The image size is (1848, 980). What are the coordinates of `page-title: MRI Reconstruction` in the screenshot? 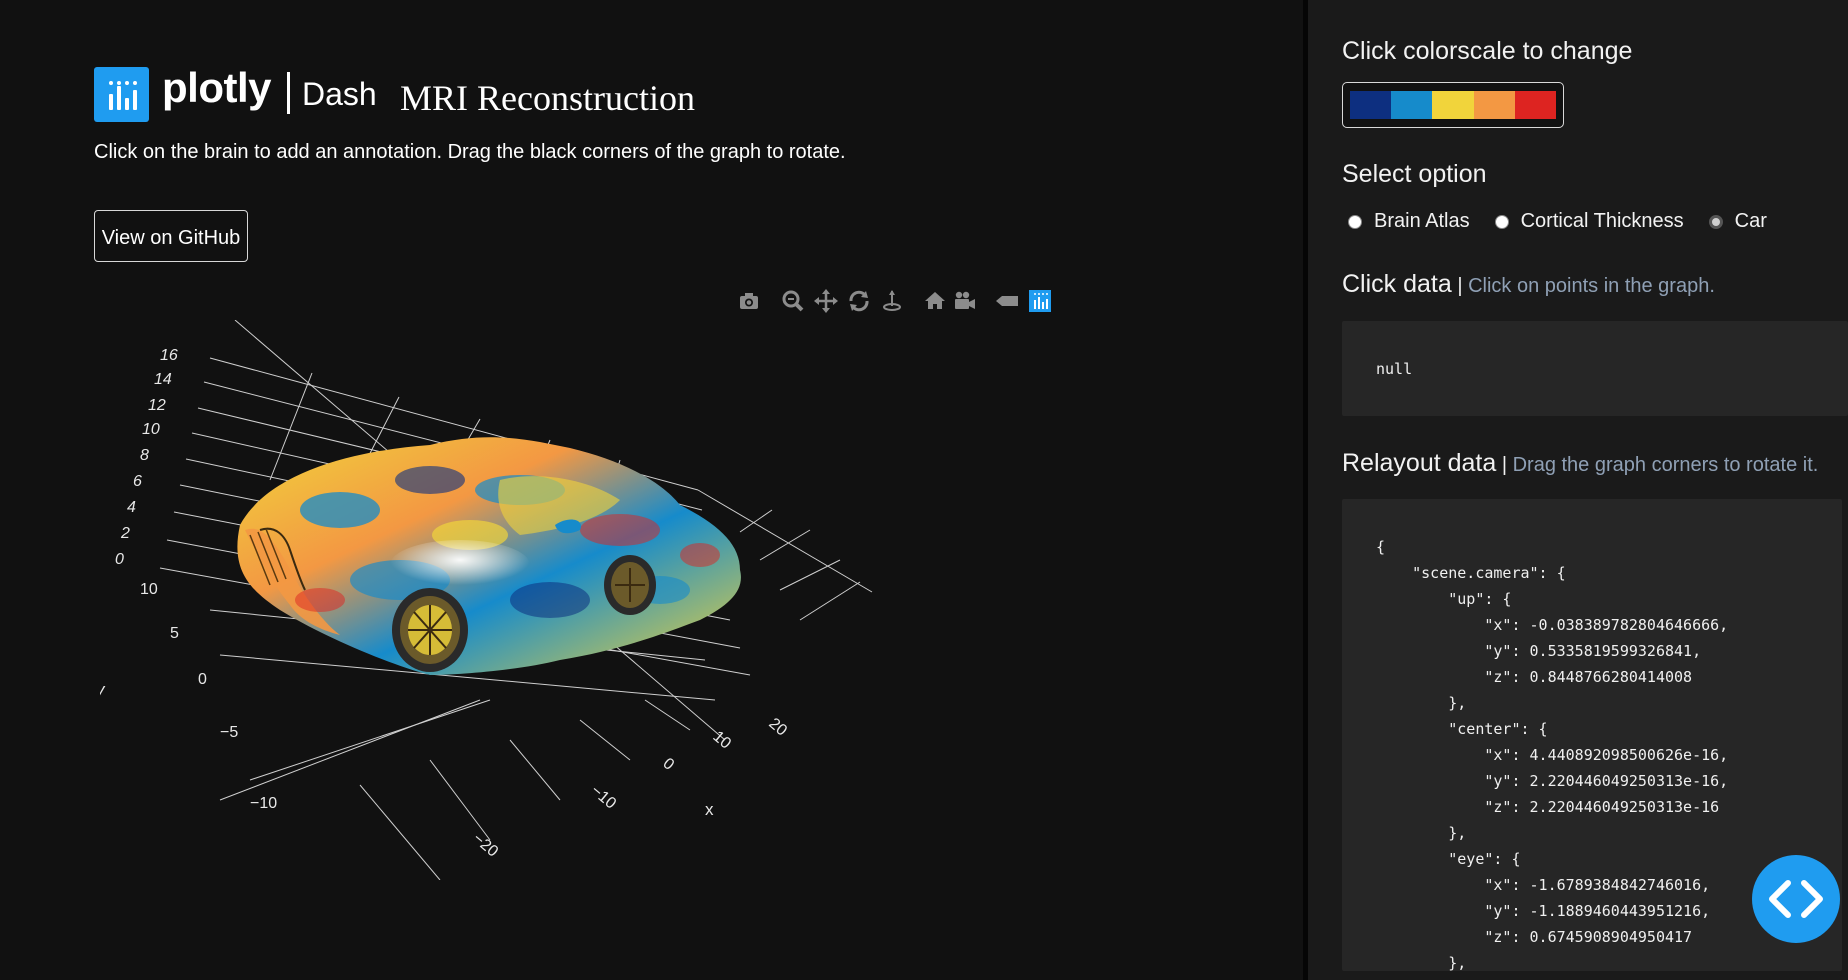 It's located at (547, 98).